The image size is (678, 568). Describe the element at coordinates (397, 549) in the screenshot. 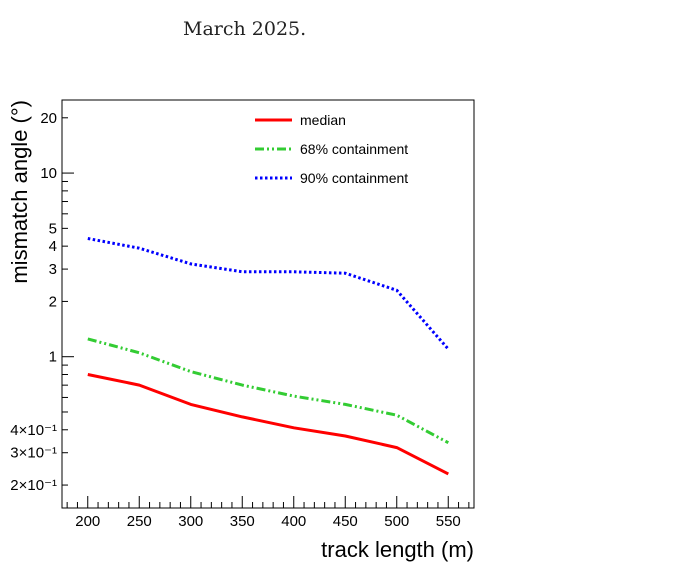

I see `x-axis-title: track length (m)` at that location.